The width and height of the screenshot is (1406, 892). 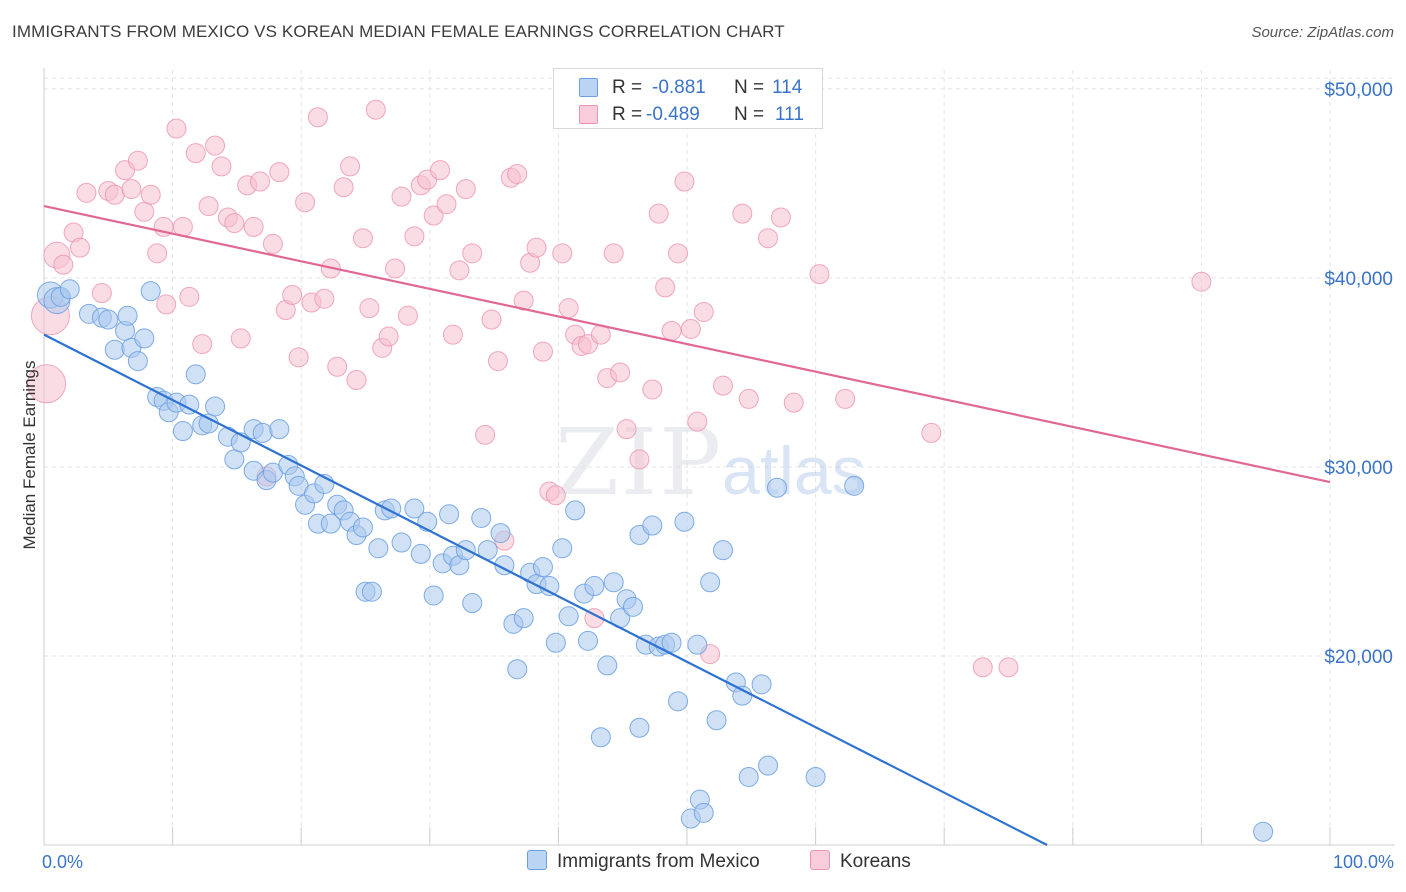 I want to click on legend-item-koreans: Koreans, so click(x=860, y=861).